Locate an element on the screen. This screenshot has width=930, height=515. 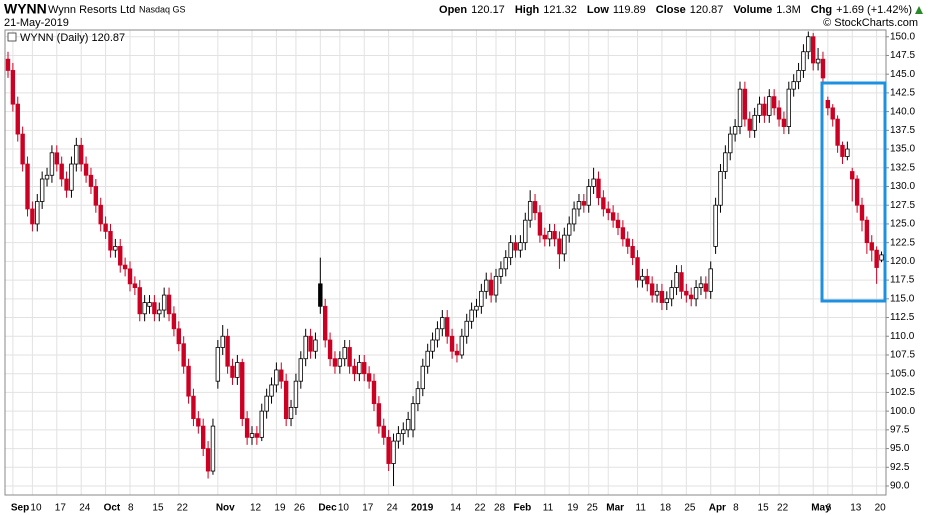
x-tick-label: Nov is located at coordinates (225, 508).